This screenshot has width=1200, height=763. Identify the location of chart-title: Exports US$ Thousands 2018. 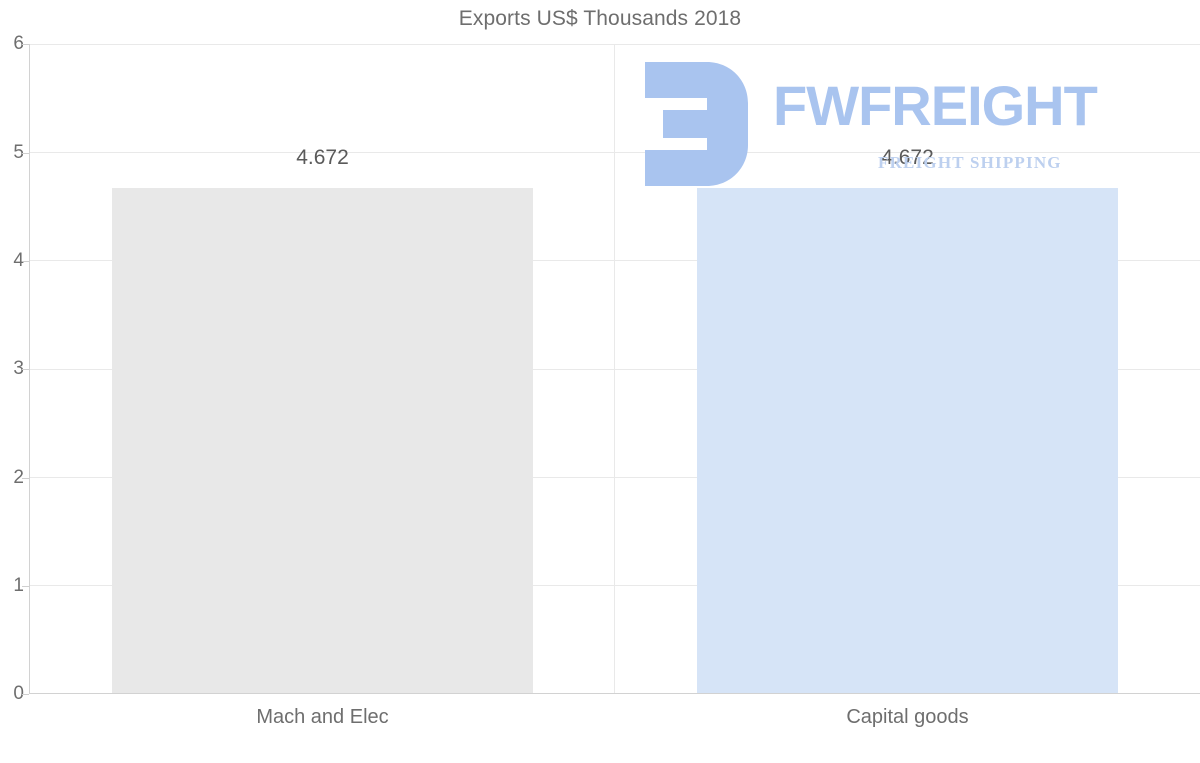
(600, 18).